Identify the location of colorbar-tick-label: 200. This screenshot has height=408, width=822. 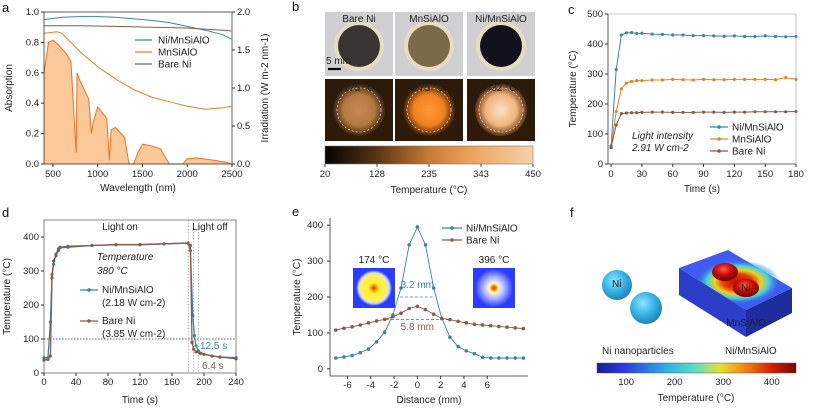
(675, 382).